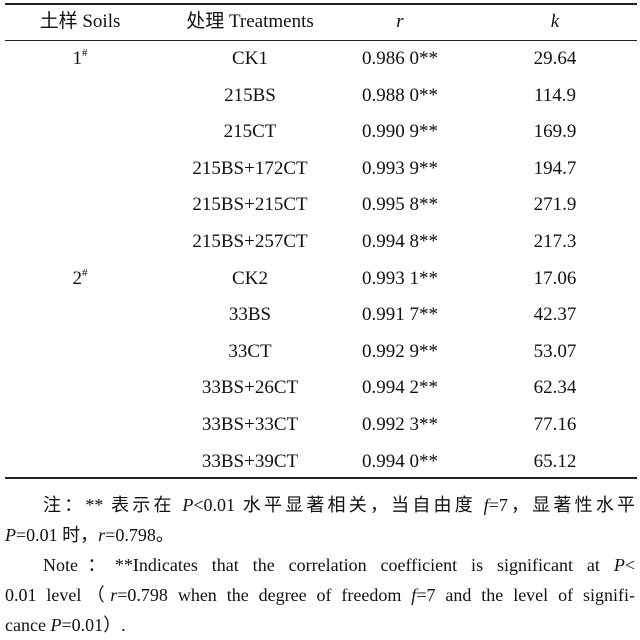  What do you see at coordinates (320, 242) in the screenshot?
I see `table-row: 215BS+257CT 0.994 8** 217.3` at bounding box center [320, 242].